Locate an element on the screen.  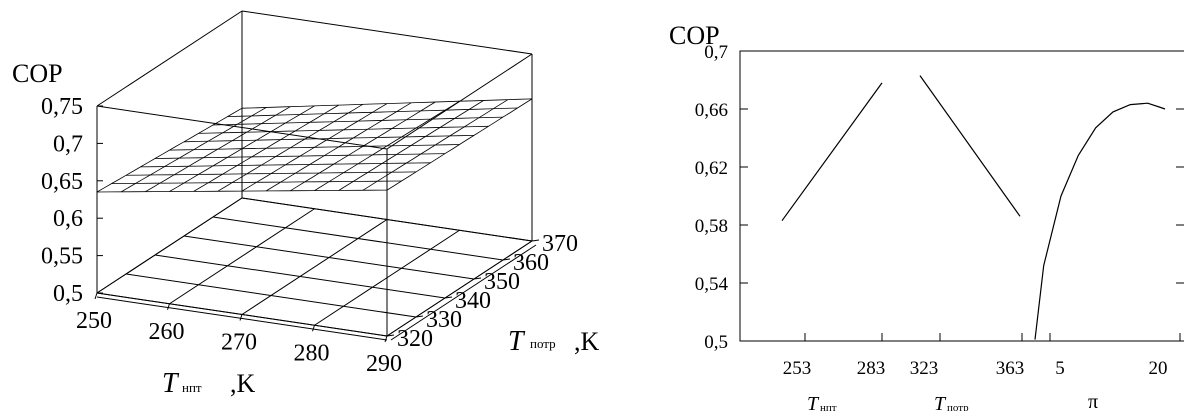
x-label-t-npt: T is located at coordinates (813, 402).